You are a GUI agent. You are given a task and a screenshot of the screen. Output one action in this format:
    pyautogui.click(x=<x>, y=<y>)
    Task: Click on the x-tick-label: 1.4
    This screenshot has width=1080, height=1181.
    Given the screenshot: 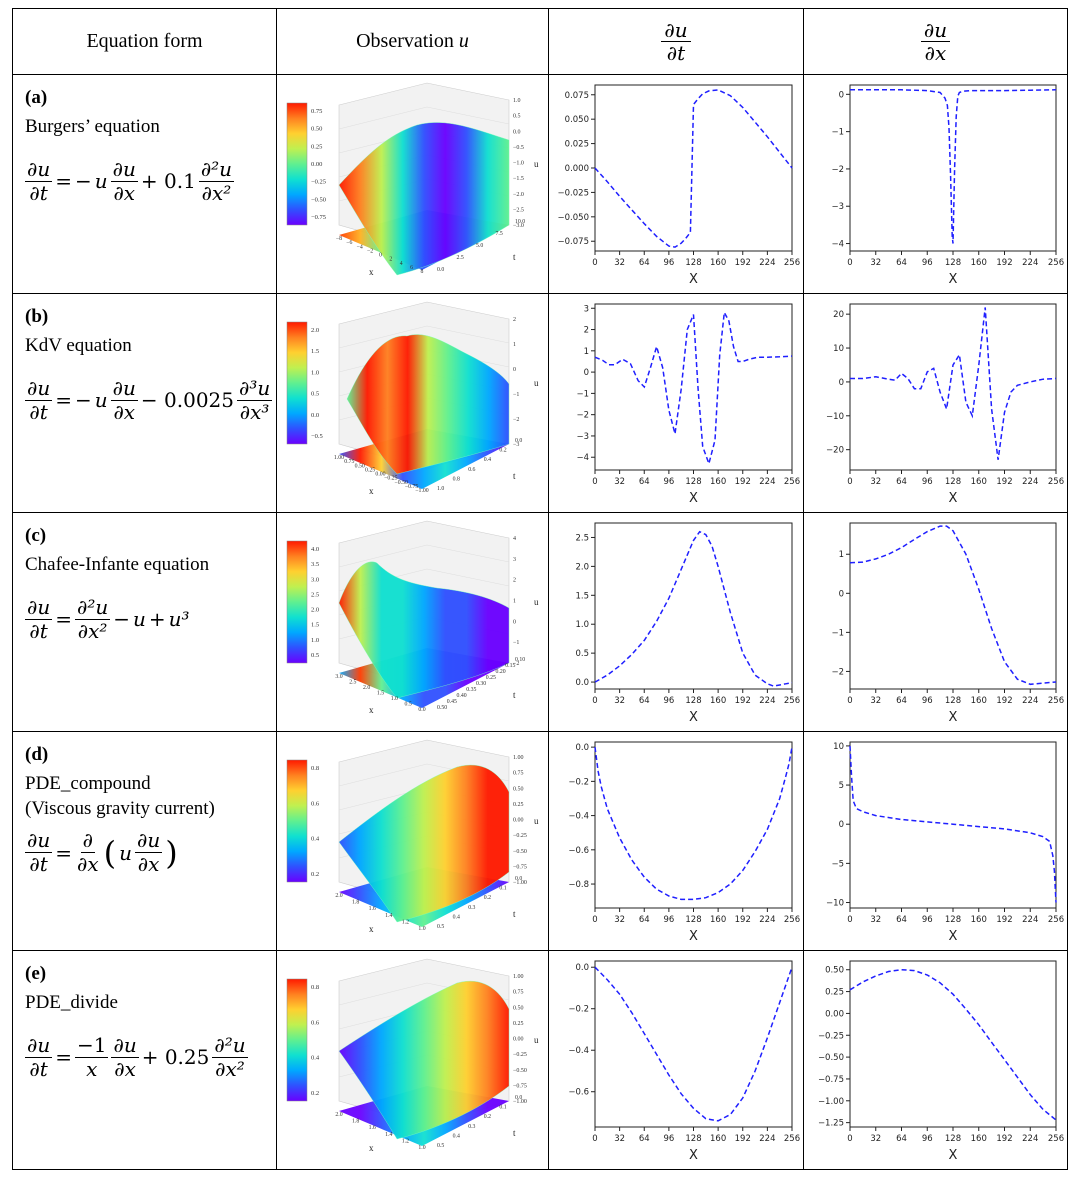 What is the action you would take?
    pyautogui.click(x=388, y=916)
    